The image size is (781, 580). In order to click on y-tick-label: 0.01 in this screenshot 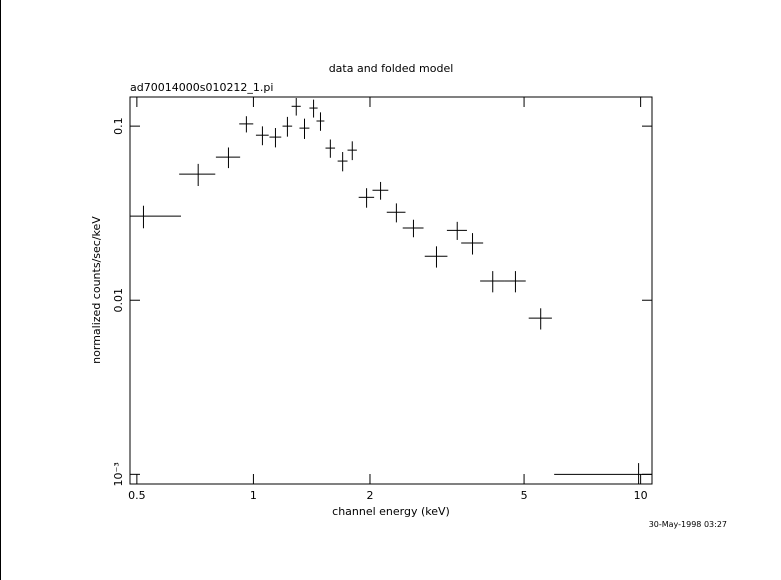, I will do `click(118, 300)`.